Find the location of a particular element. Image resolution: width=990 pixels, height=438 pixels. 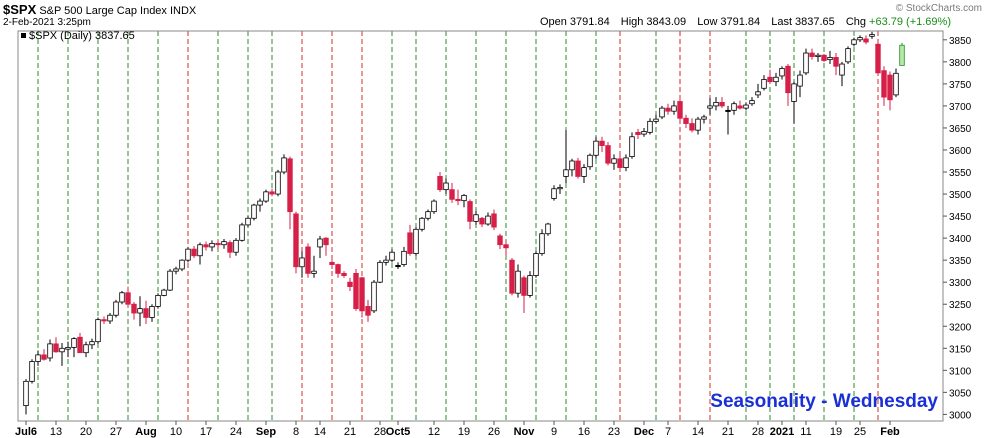

y-tick-label: 3050 is located at coordinates (960, 393).